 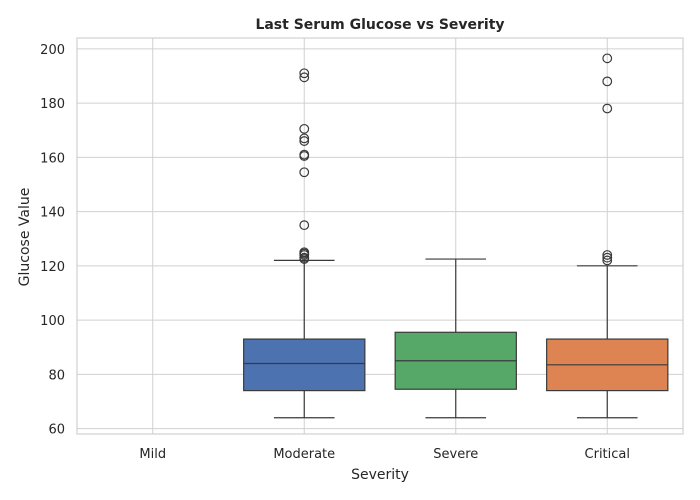 I want to click on y-tick-label: 200, so click(x=52, y=50).